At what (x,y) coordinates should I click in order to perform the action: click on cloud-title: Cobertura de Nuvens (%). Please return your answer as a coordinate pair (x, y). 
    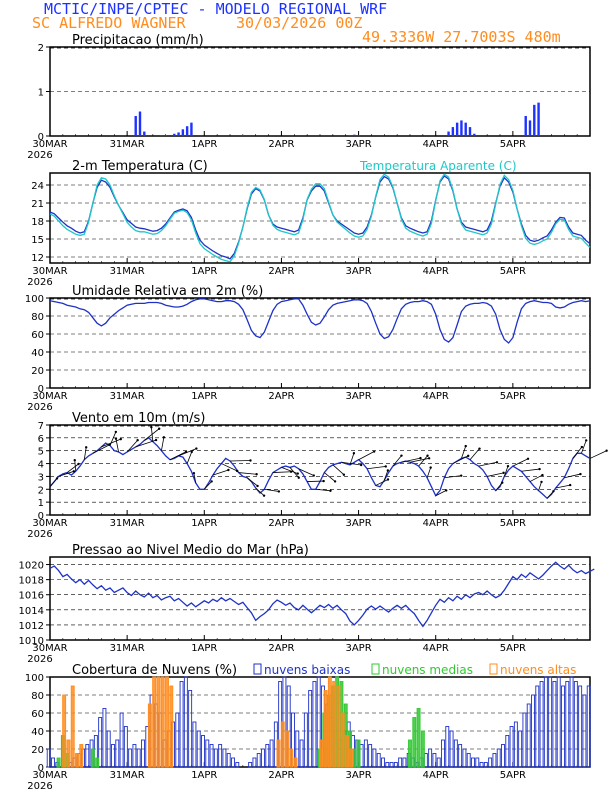
    Looking at the image, I should click on (154, 670).